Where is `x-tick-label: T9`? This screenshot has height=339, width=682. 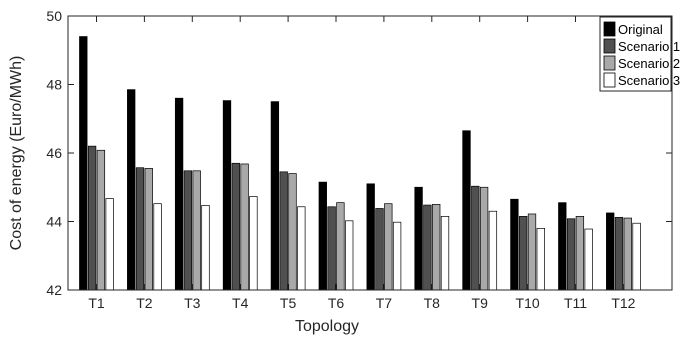 x-tick-label: T9 is located at coordinates (480, 303).